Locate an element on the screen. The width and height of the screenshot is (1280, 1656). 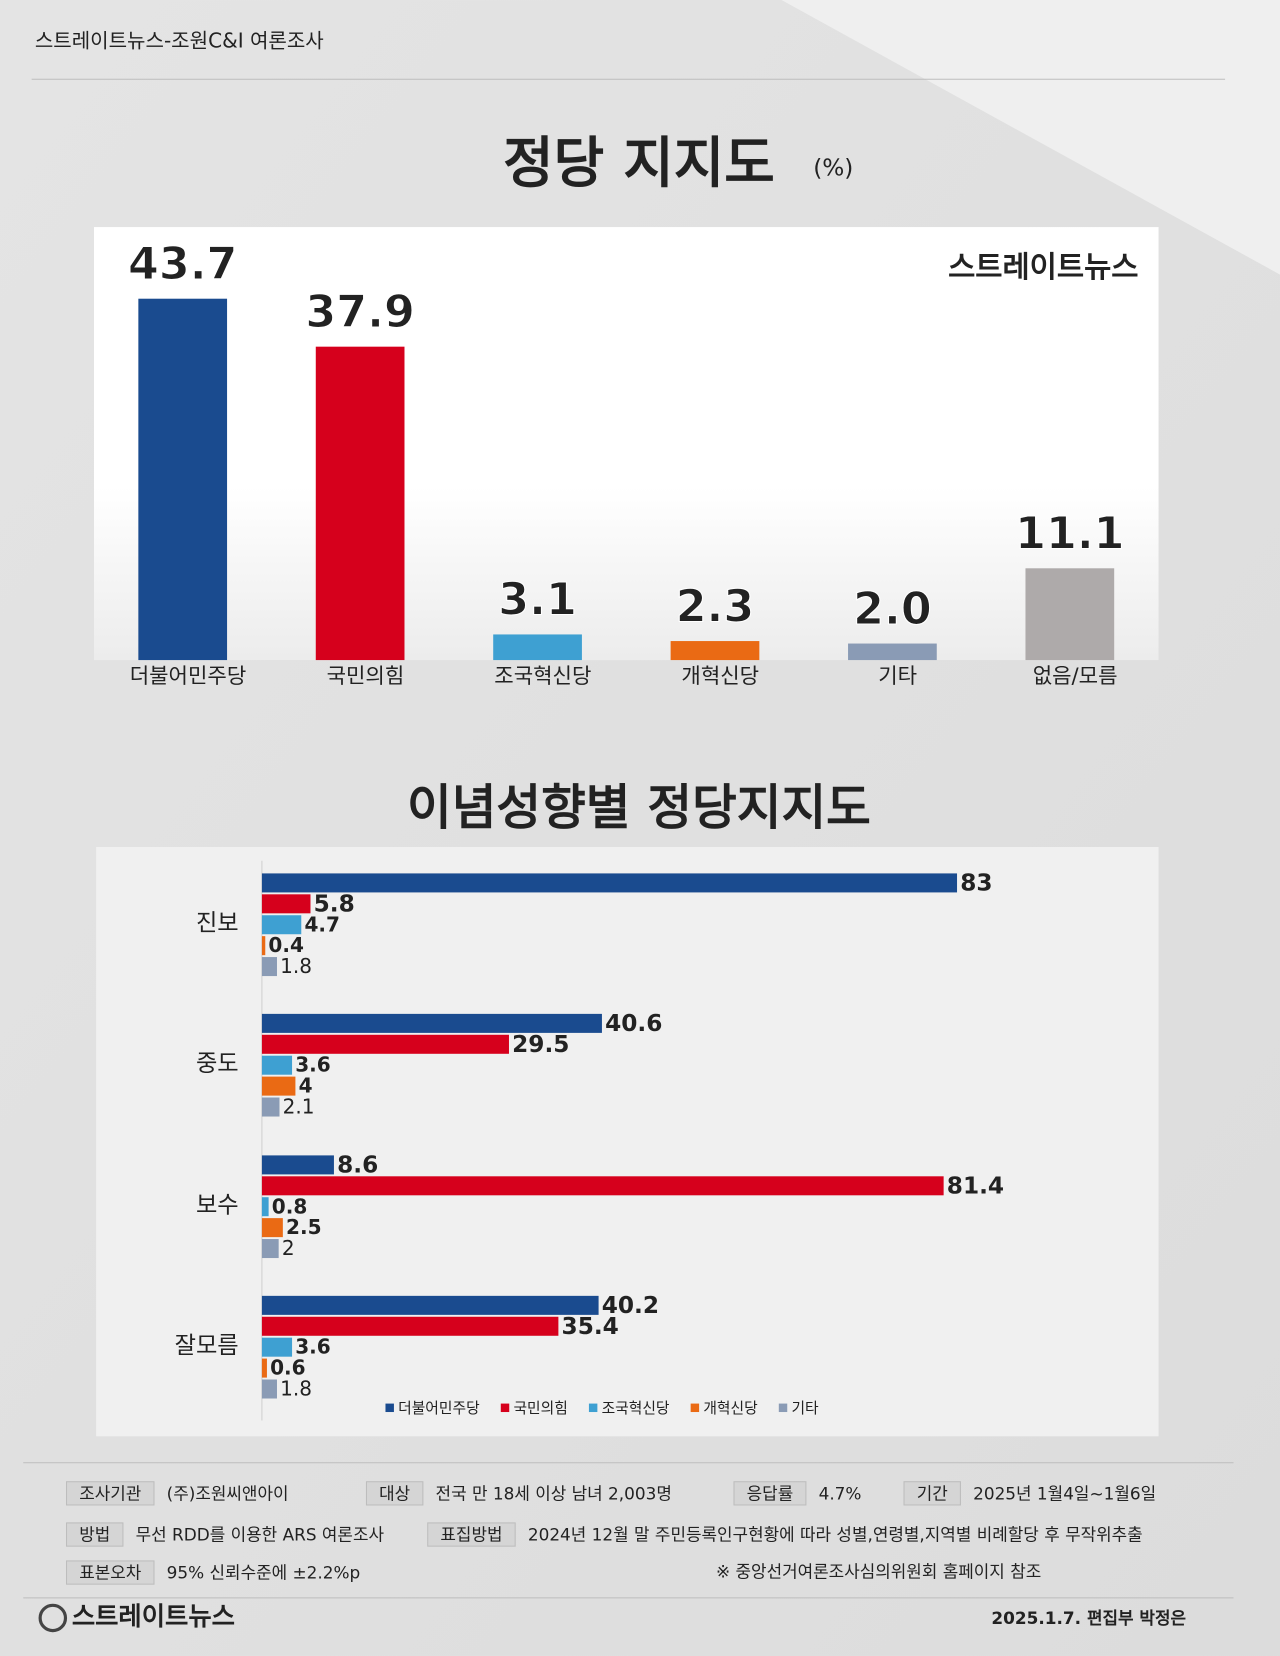
value-label: 3.1 is located at coordinates (537, 600).